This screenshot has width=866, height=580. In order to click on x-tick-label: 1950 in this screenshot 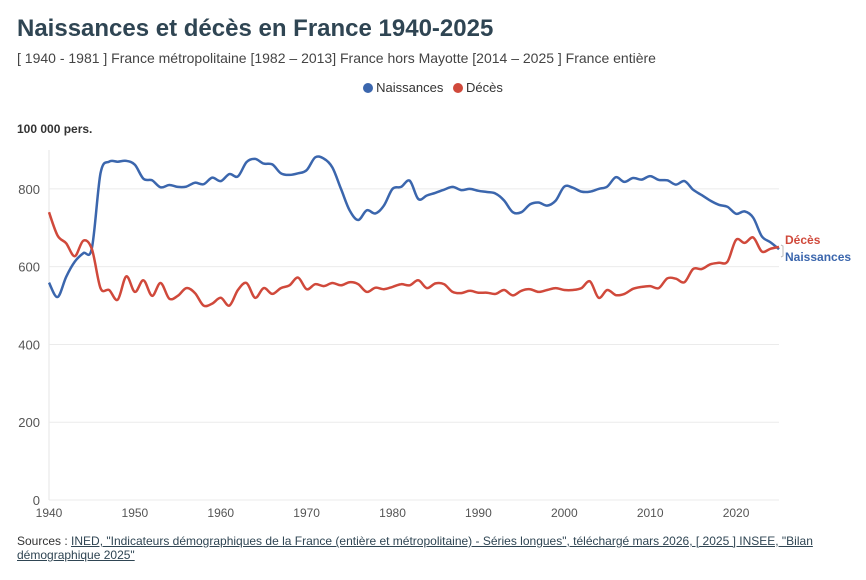, I will do `click(135, 513)`.